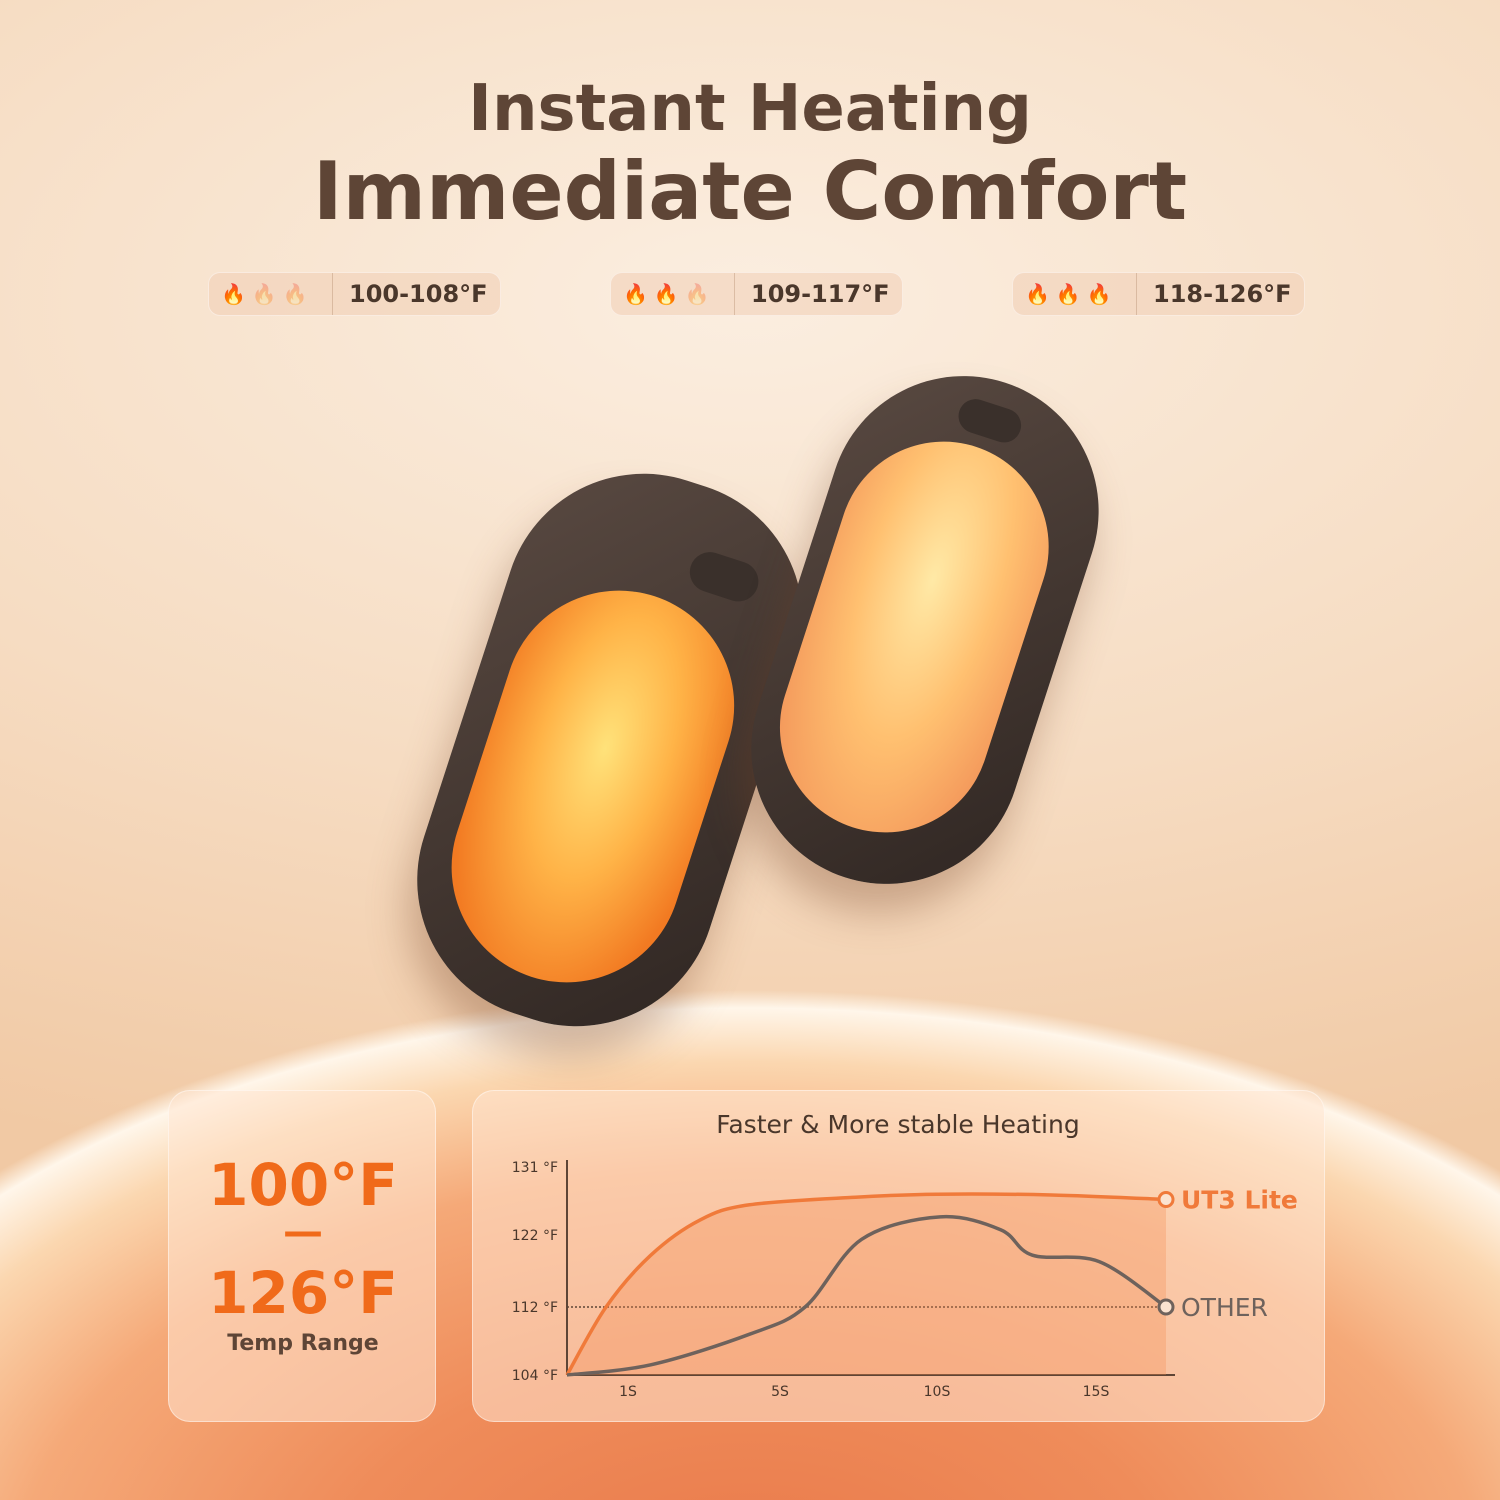 Image resolution: width=1500 pixels, height=1500 pixels. I want to click on x-tick-label: 1S, so click(628, 1392).